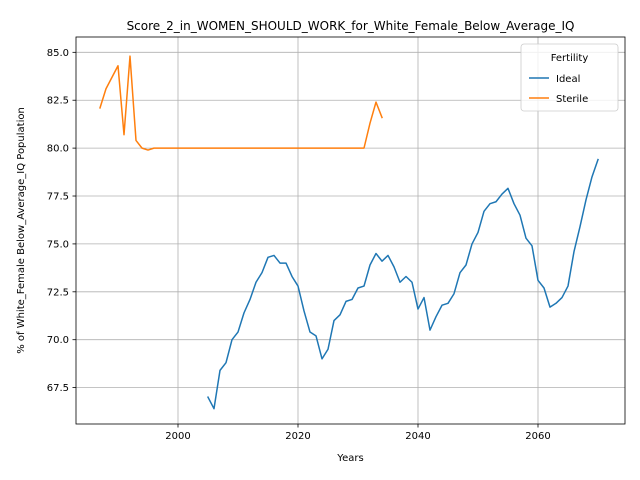  I want to click on legend-title: Fertility, so click(570, 58).